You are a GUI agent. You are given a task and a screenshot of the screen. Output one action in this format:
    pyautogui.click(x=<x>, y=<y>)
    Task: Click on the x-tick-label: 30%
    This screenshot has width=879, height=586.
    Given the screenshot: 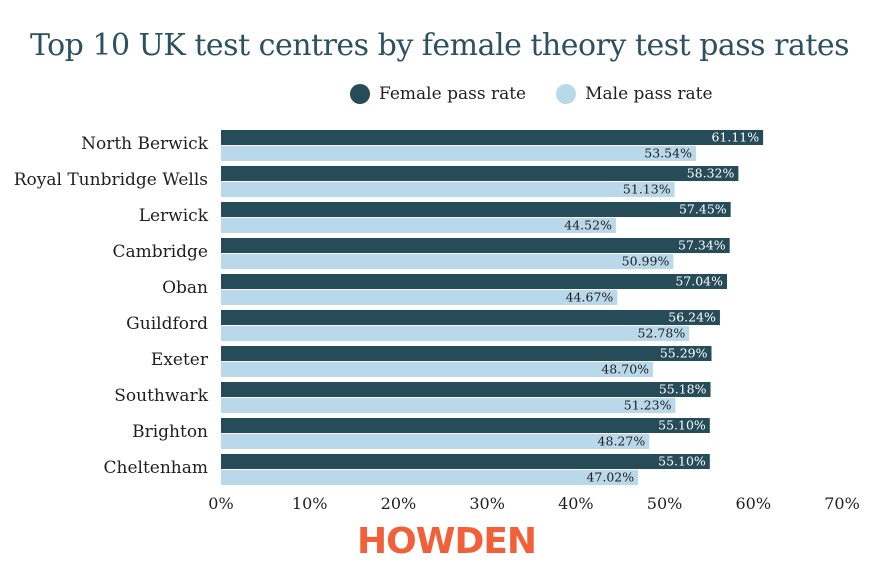 What is the action you would take?
    pyautogui.click(x=487, y=503)
    